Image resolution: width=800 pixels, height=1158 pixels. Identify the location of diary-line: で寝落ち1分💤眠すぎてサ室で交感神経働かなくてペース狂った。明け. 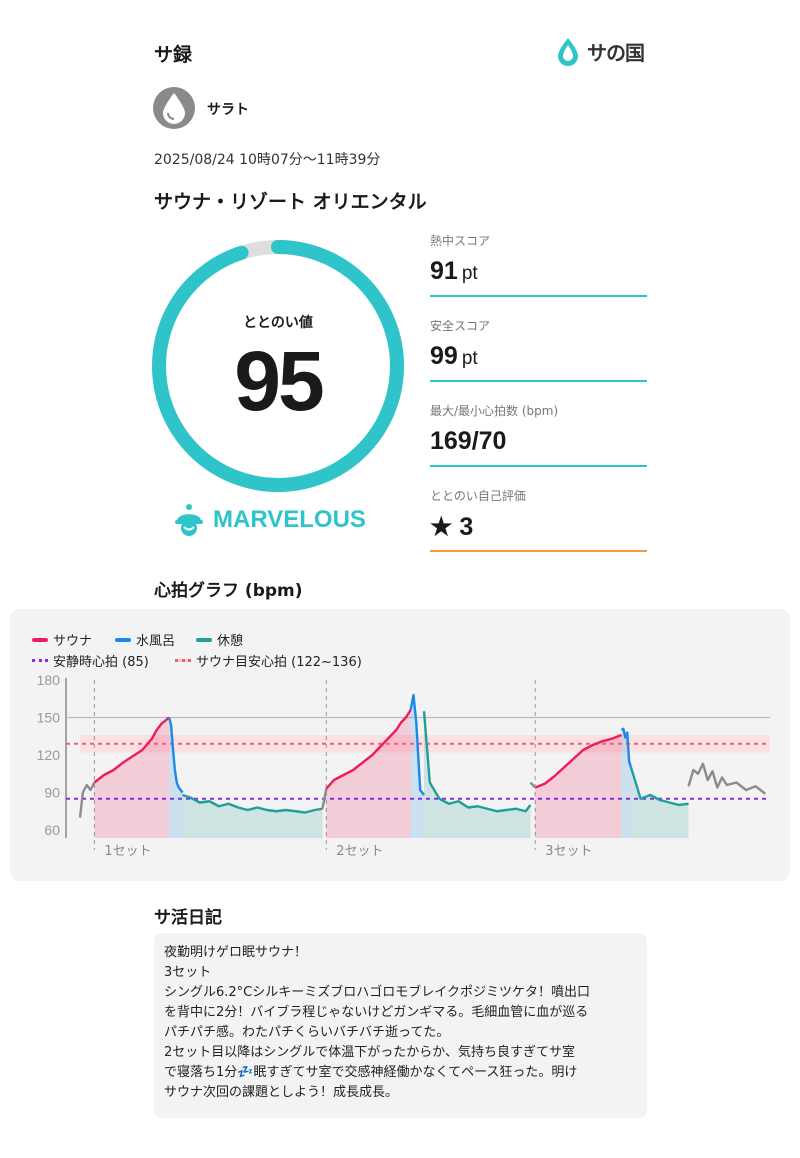
(371, 1072).